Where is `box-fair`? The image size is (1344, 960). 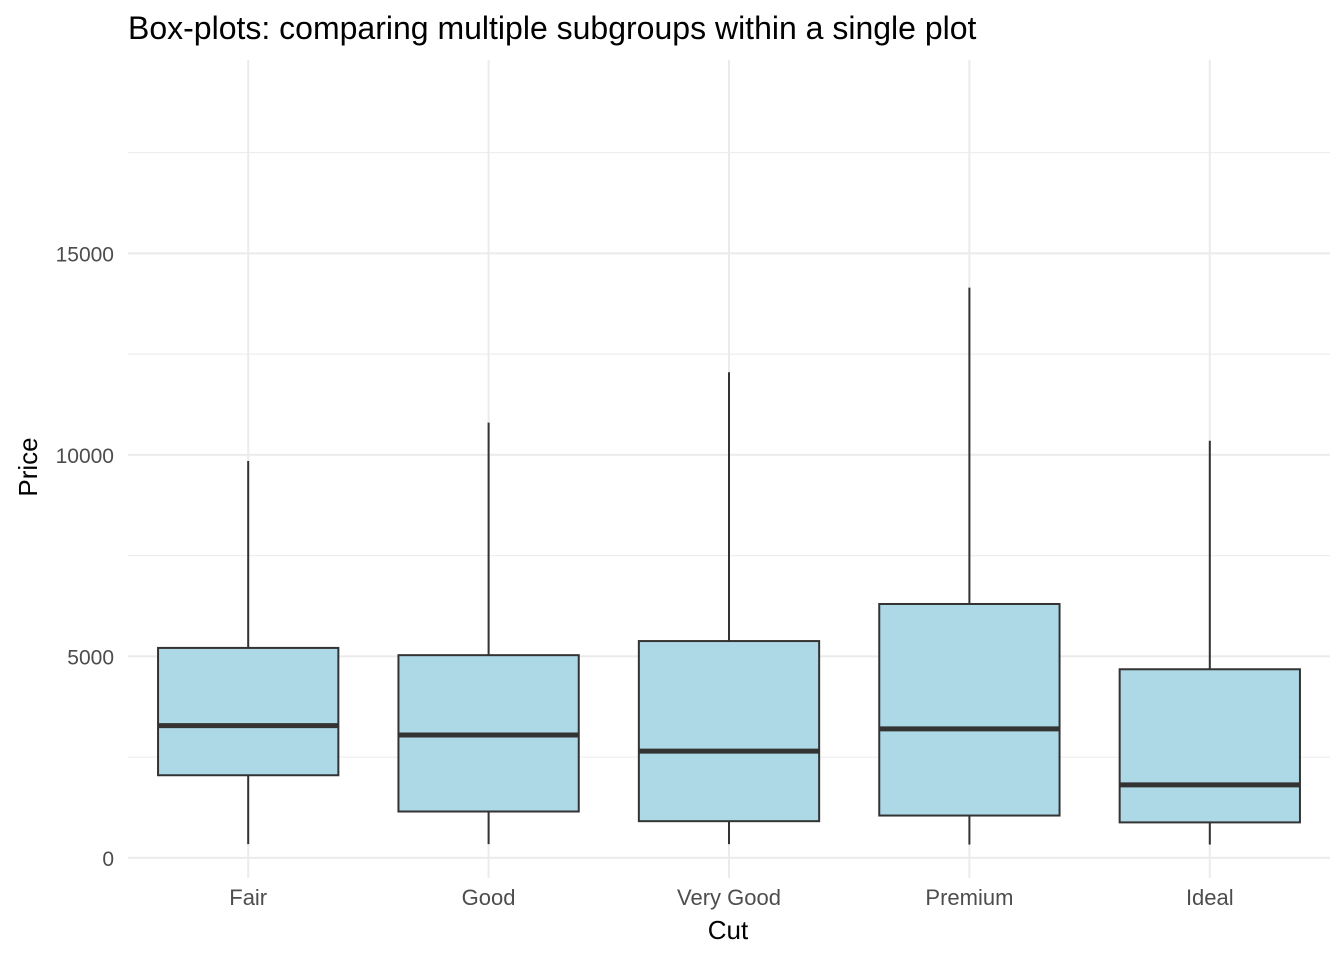 box-fair is located at coordinates (248, 652).